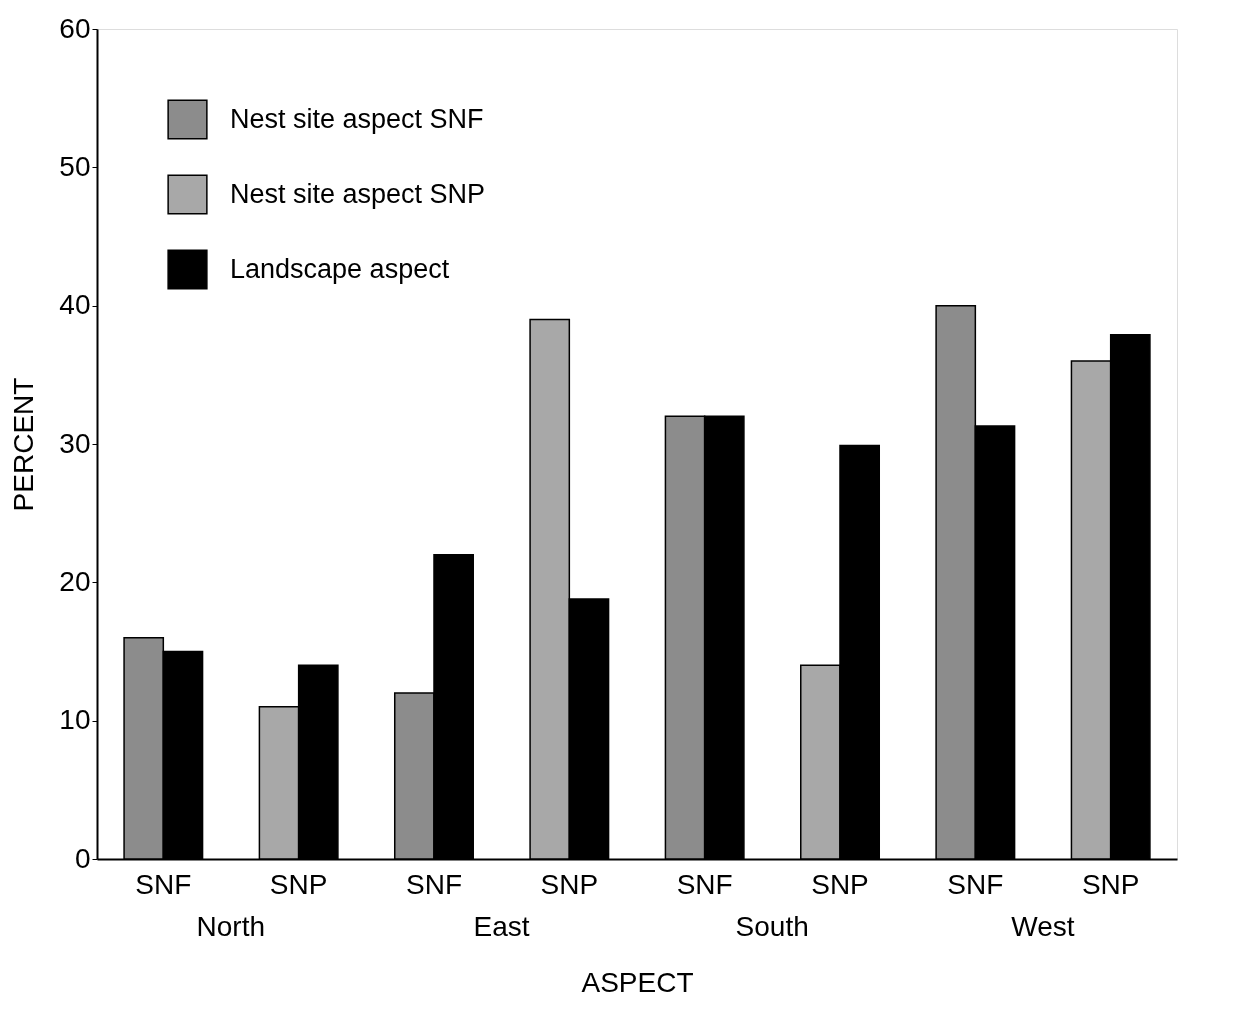 Image resolution: width=1244 pixels, height=1016 pixels. Describe the element at coordinates (75, 581) in the screenshot. I see `y-tick-label: 20` at that location.